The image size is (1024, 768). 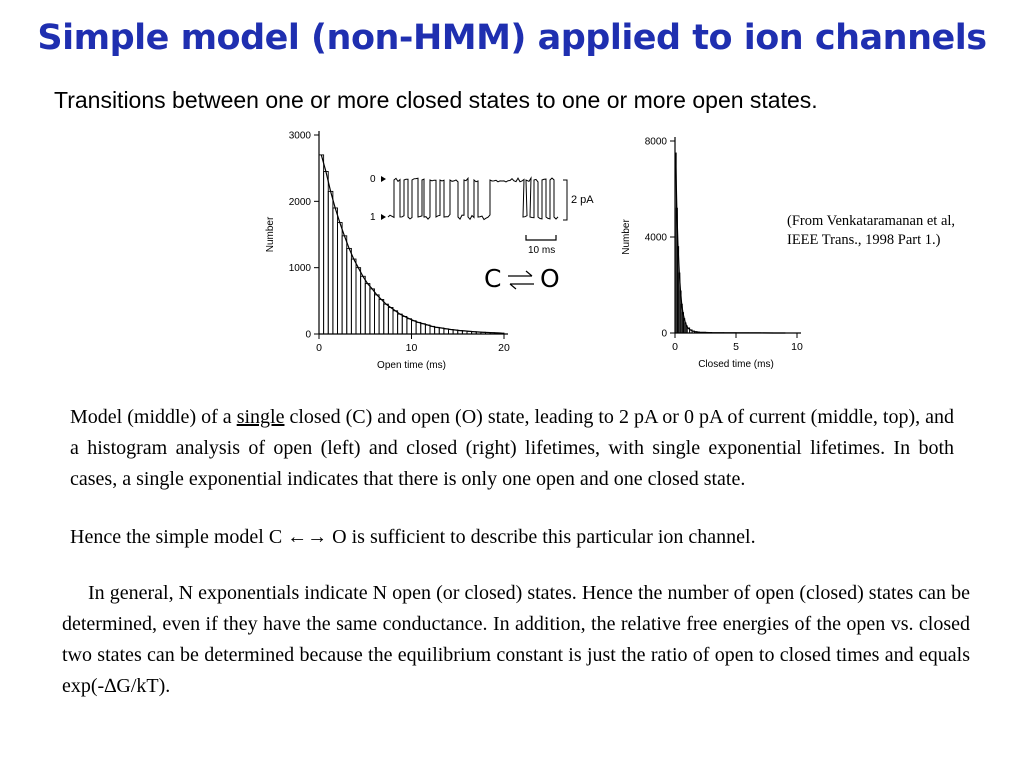 I want to click on desc-underlined-word: single, so click(x=261, y=417).